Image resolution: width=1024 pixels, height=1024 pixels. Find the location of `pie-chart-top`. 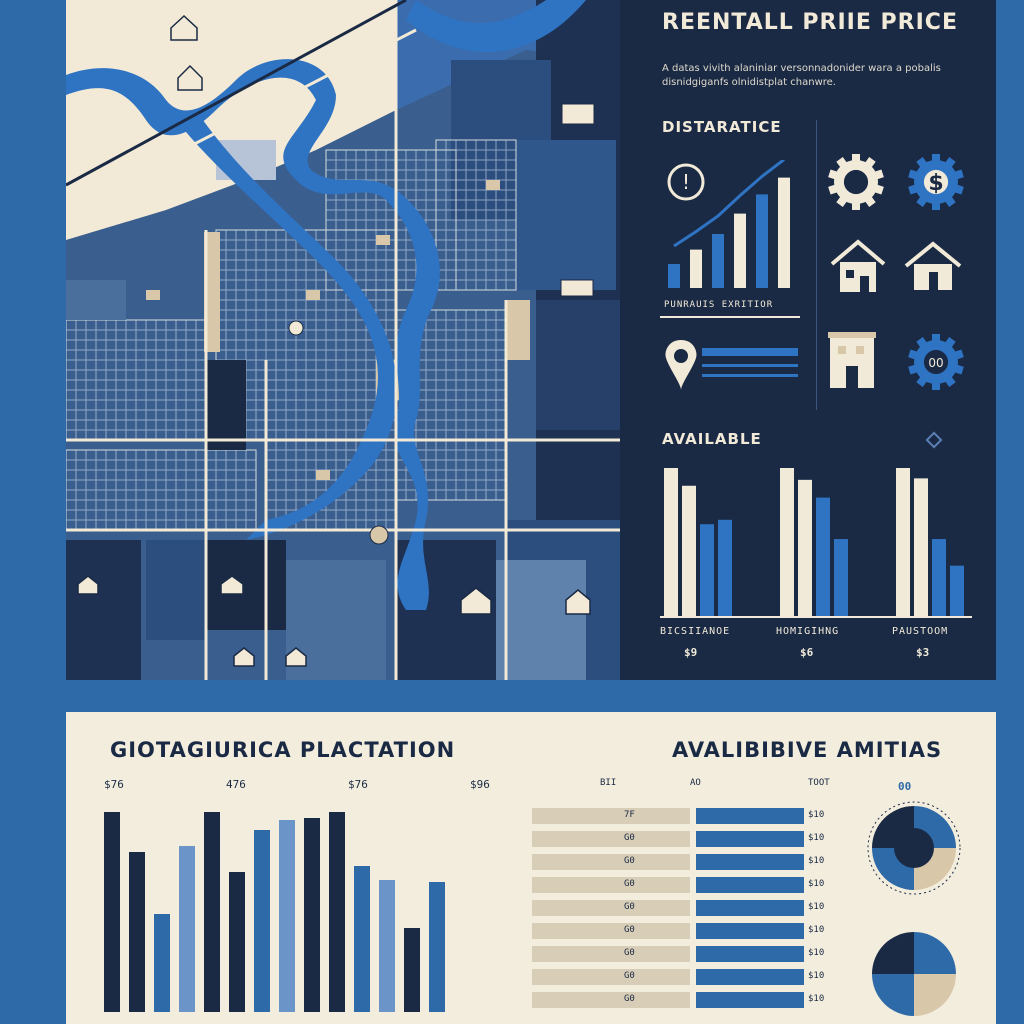

pie-chart-top is located at coordinates (914, 848).